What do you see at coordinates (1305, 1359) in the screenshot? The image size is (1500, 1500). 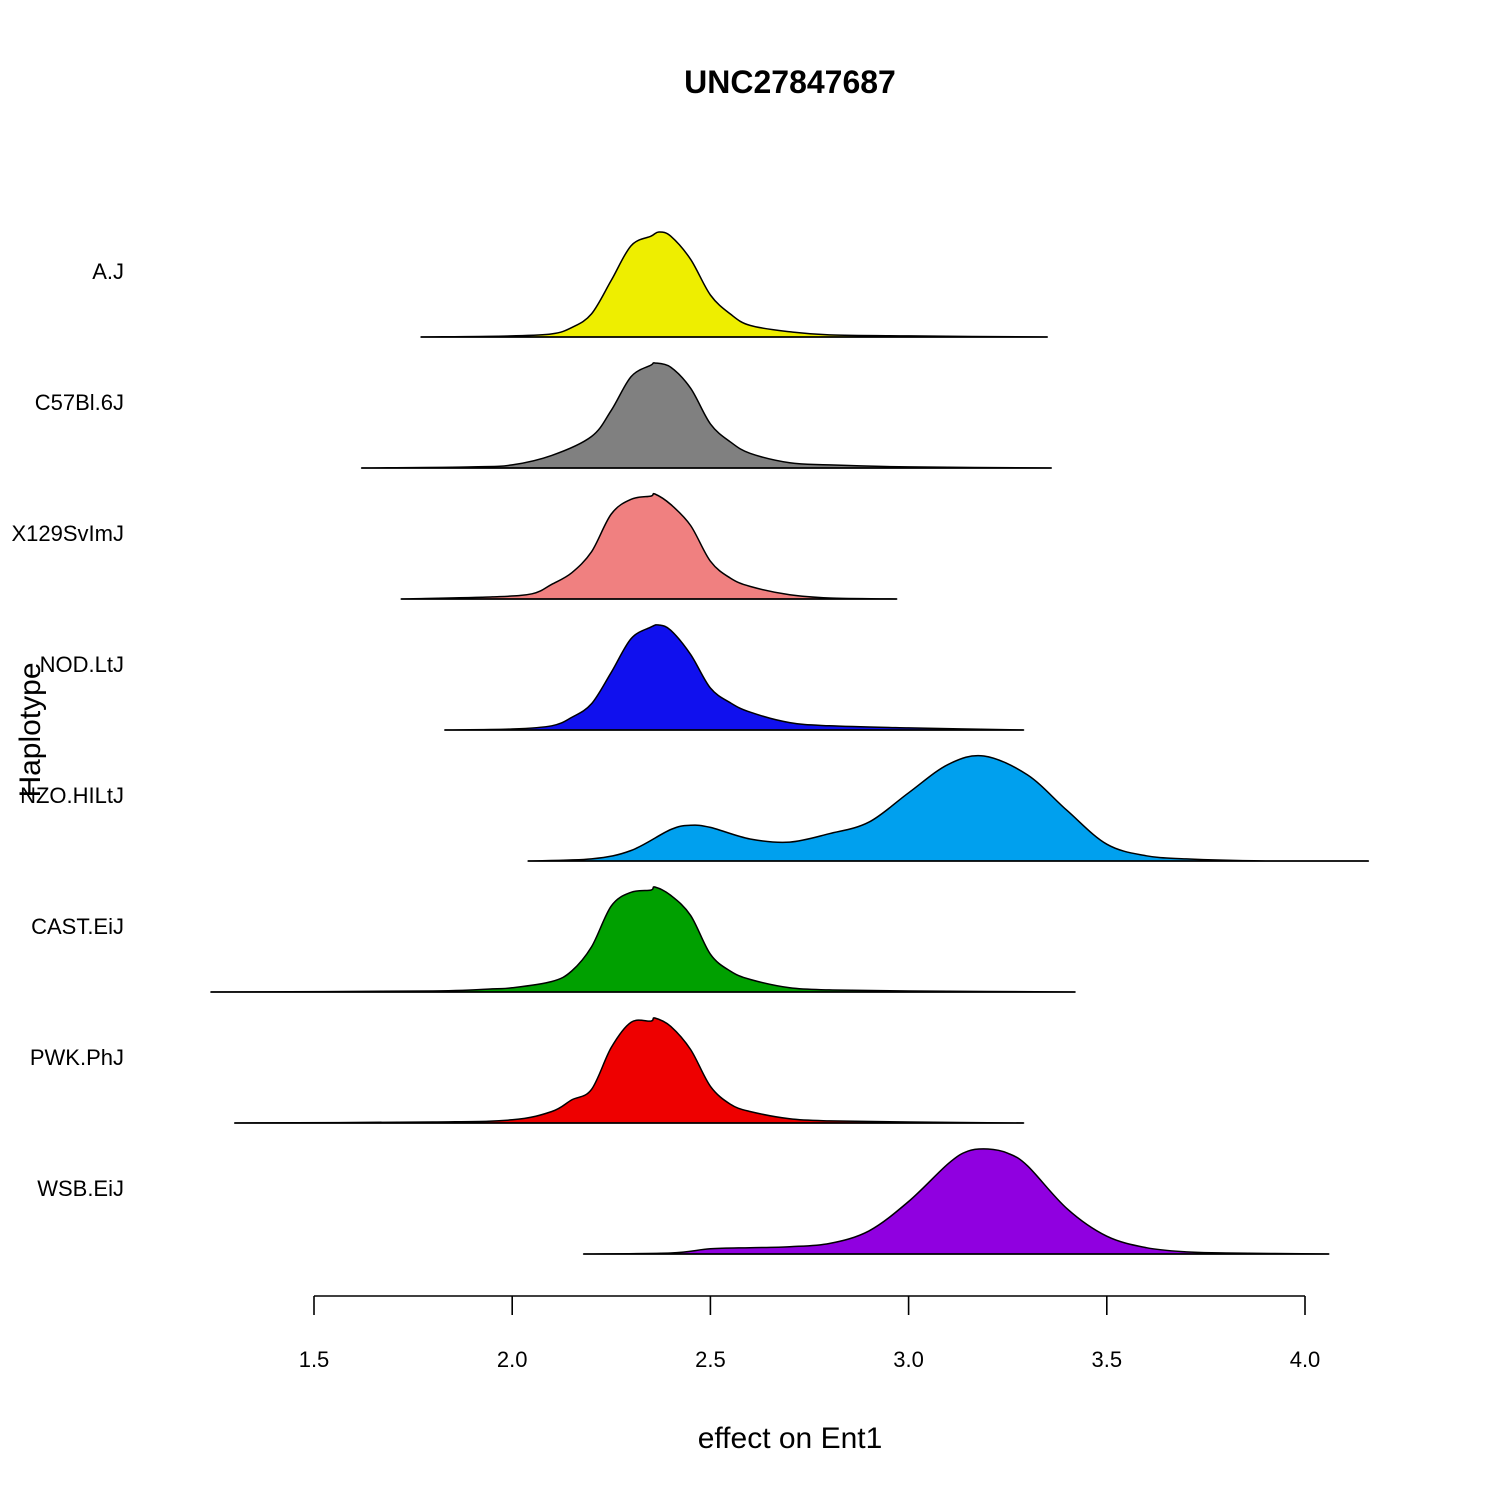 I see `x-tick-label-5: 4.0` at bounding box center [1305, 1359].